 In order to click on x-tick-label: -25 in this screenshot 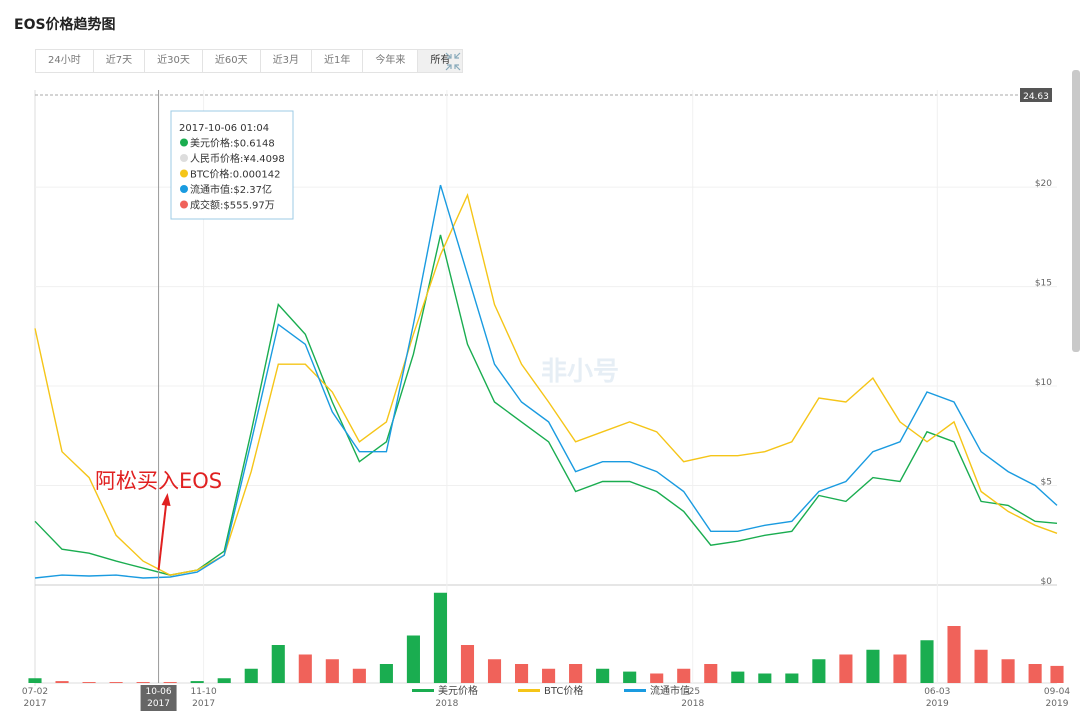, I will do `click(692, 692)`.